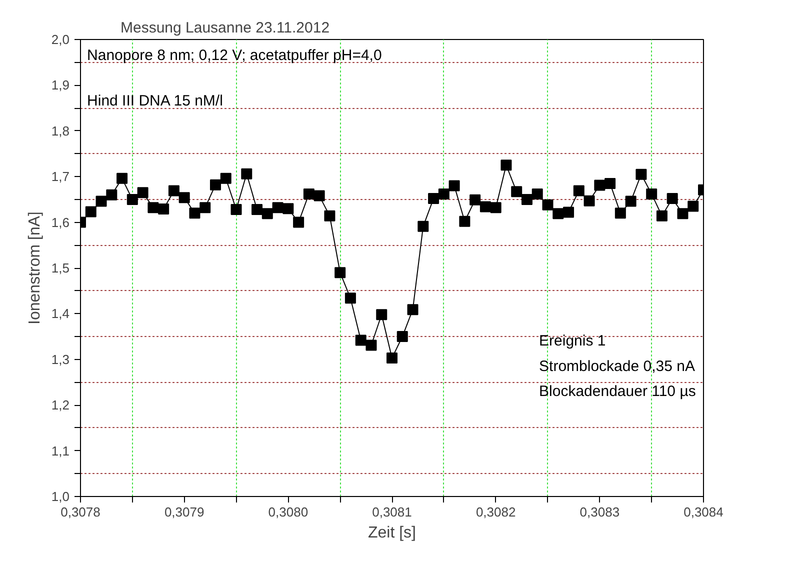 Image resolution: width=807 pixels, height=569 pixels. Describe the element at coordinates (60, 39) in the screenshot. I see `y-tick-label: 2,0` at that location.